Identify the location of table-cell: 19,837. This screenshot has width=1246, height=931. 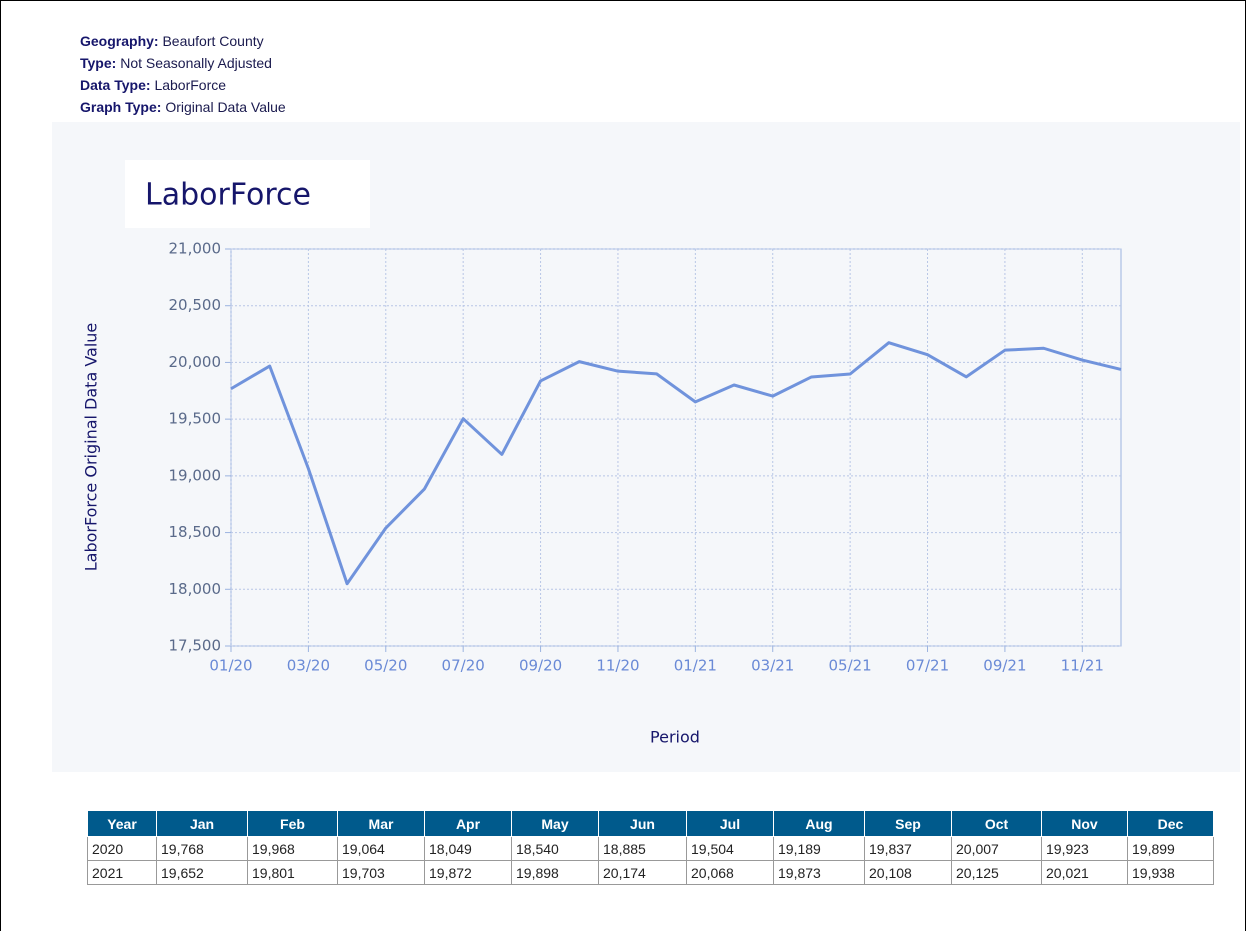
(908, 848).